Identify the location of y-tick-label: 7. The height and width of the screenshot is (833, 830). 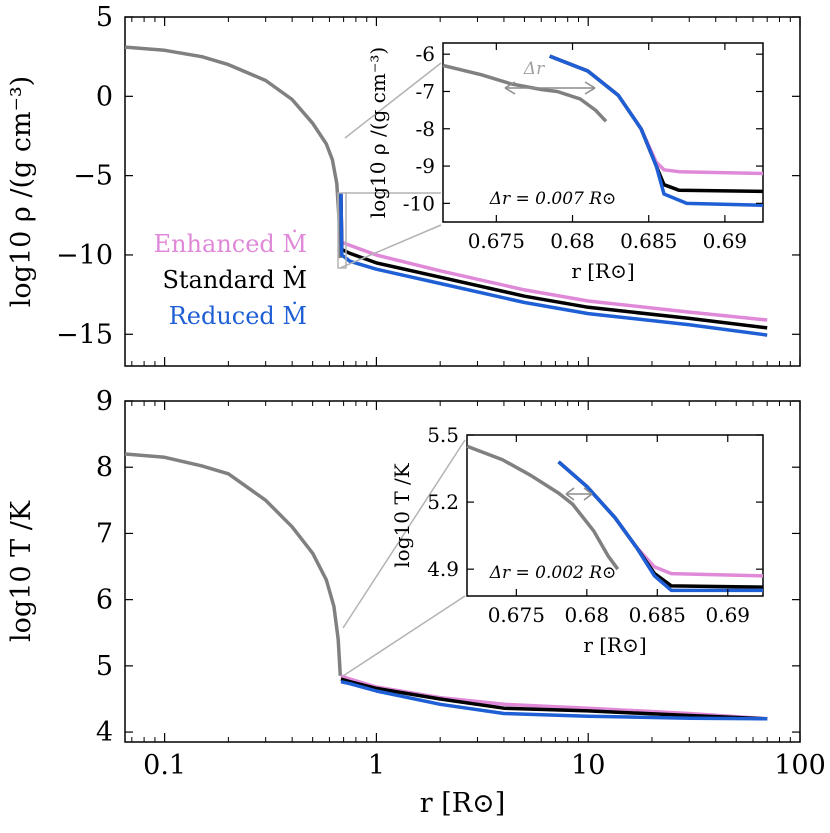
(104, 533).